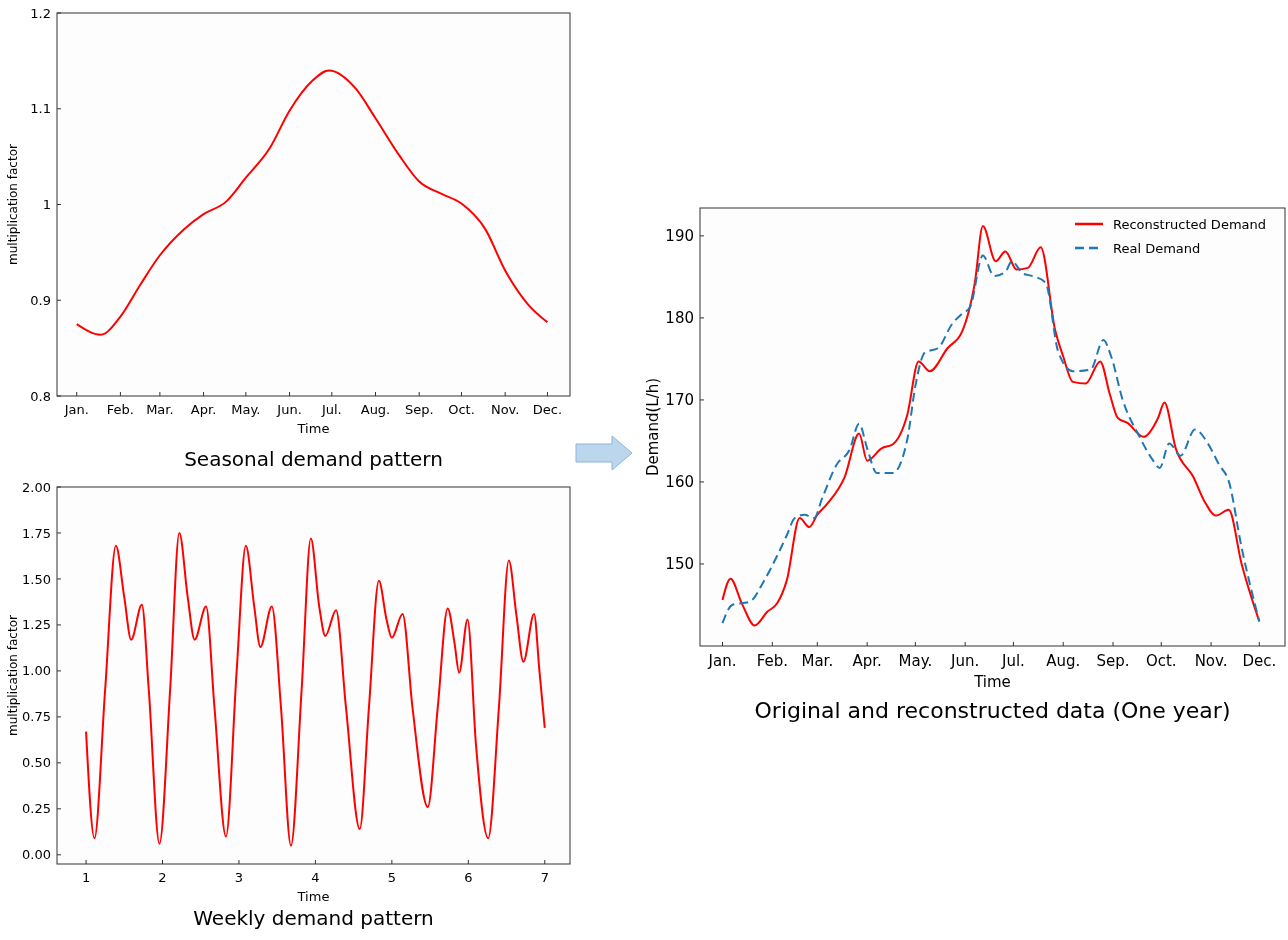 Image resolution: width=1288 pixels, height=940 pixels. Describe the element at coordinates (315, 878) in the screenshot. I see `x-tick-label: 4` at that location.